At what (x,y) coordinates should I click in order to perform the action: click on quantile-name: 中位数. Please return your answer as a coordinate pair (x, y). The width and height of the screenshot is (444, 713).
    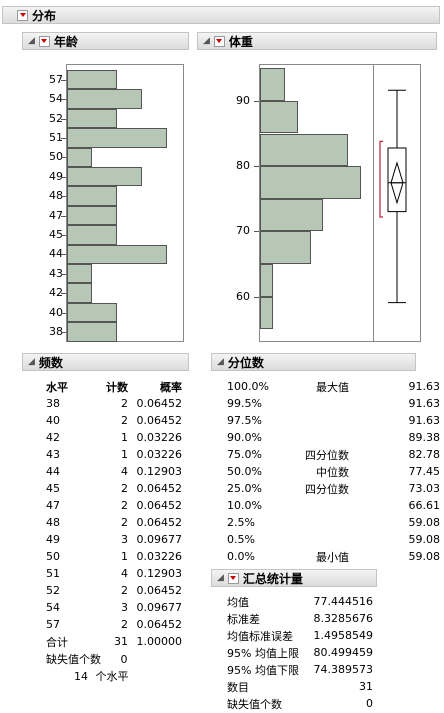
    Looking at the image, I should click on (332, 472).